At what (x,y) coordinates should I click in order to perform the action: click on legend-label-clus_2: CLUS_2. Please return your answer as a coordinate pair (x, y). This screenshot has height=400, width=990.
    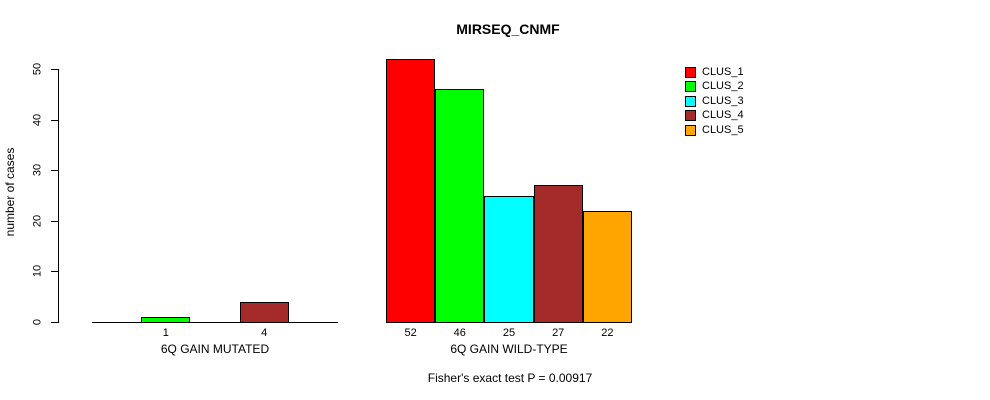
    Looking at the image, I should click on (723, 86).